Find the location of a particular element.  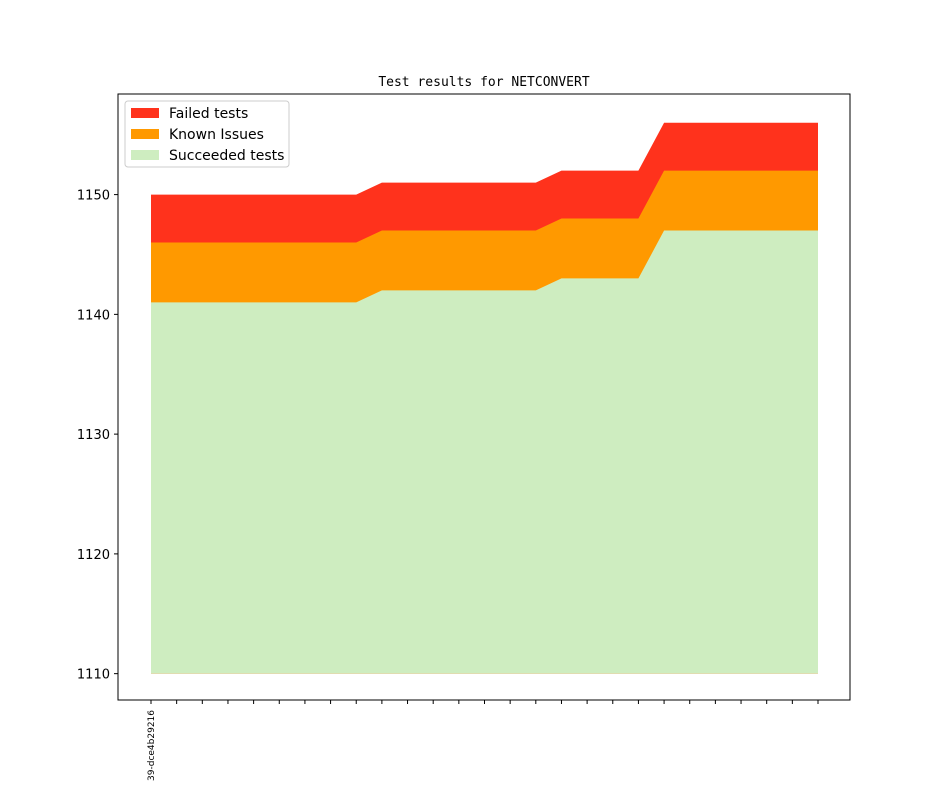

y-tick-label: 1120 is located at coordinates (93, 555).